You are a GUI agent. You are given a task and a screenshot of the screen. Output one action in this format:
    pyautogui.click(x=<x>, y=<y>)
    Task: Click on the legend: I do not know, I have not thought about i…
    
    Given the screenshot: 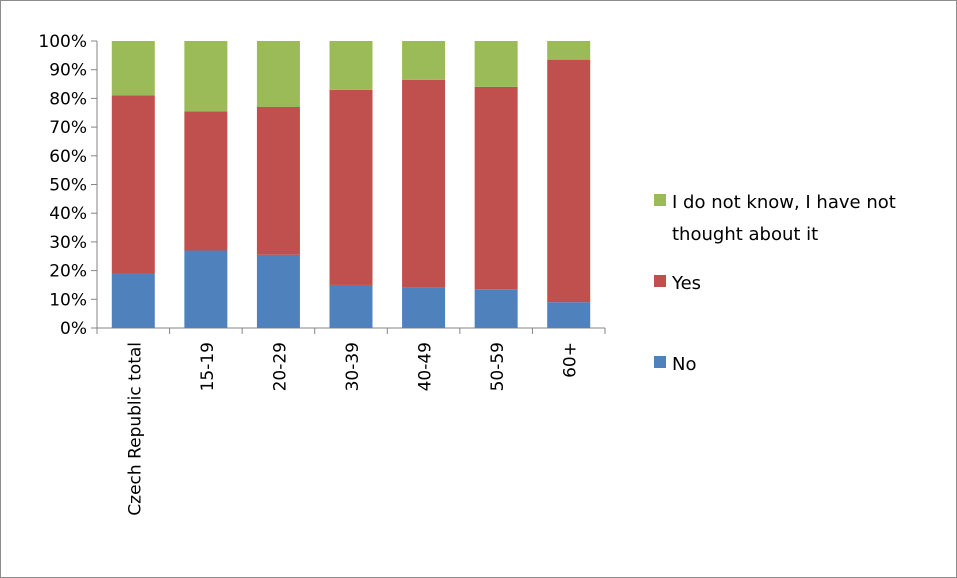 What is the action you would take?
    pyautogui.click(x=775, y=283)
    